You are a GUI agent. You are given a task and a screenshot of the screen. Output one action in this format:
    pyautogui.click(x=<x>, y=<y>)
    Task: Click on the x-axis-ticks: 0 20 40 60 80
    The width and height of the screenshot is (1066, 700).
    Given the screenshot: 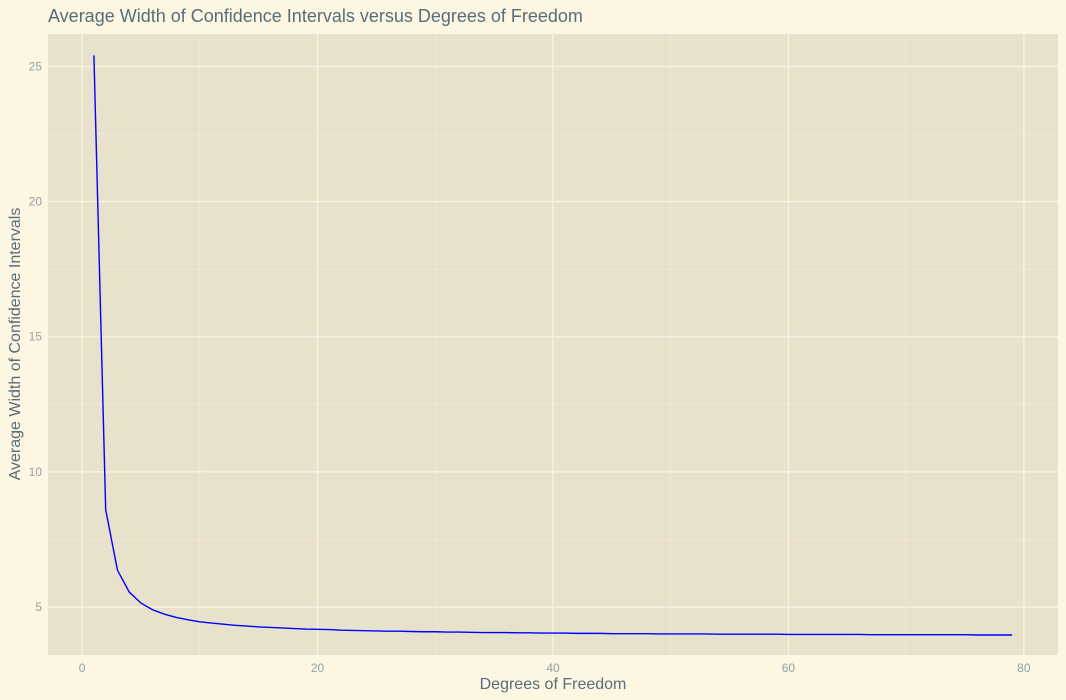 What is the action you would take?
    pyautogui.click(x=555, y=668)
    